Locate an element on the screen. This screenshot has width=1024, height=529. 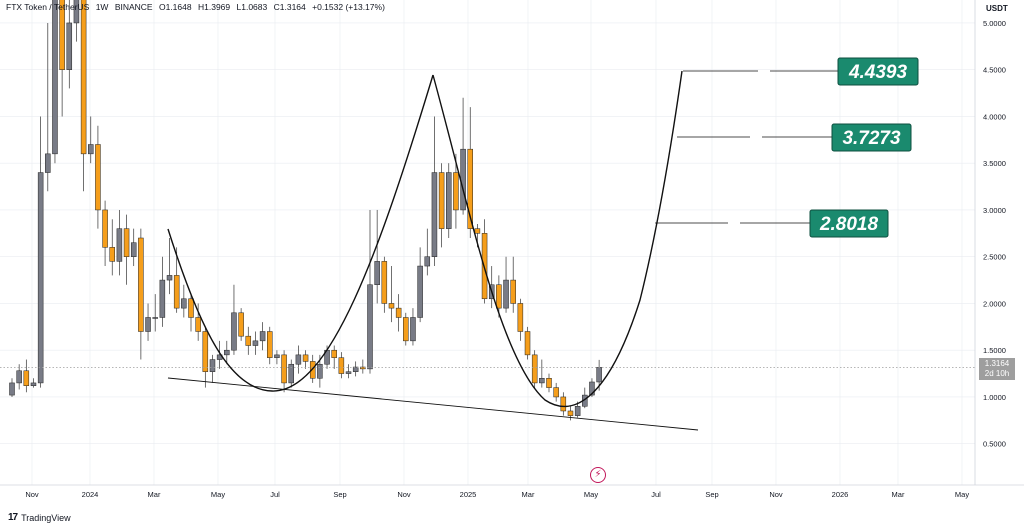
price-tick-label: 3.5000 is located at coordinates (994, 163).